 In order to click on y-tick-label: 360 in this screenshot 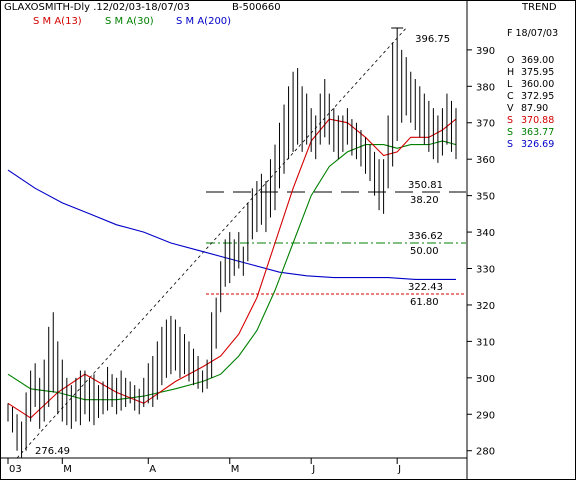, I will do `click(485, 160)`.